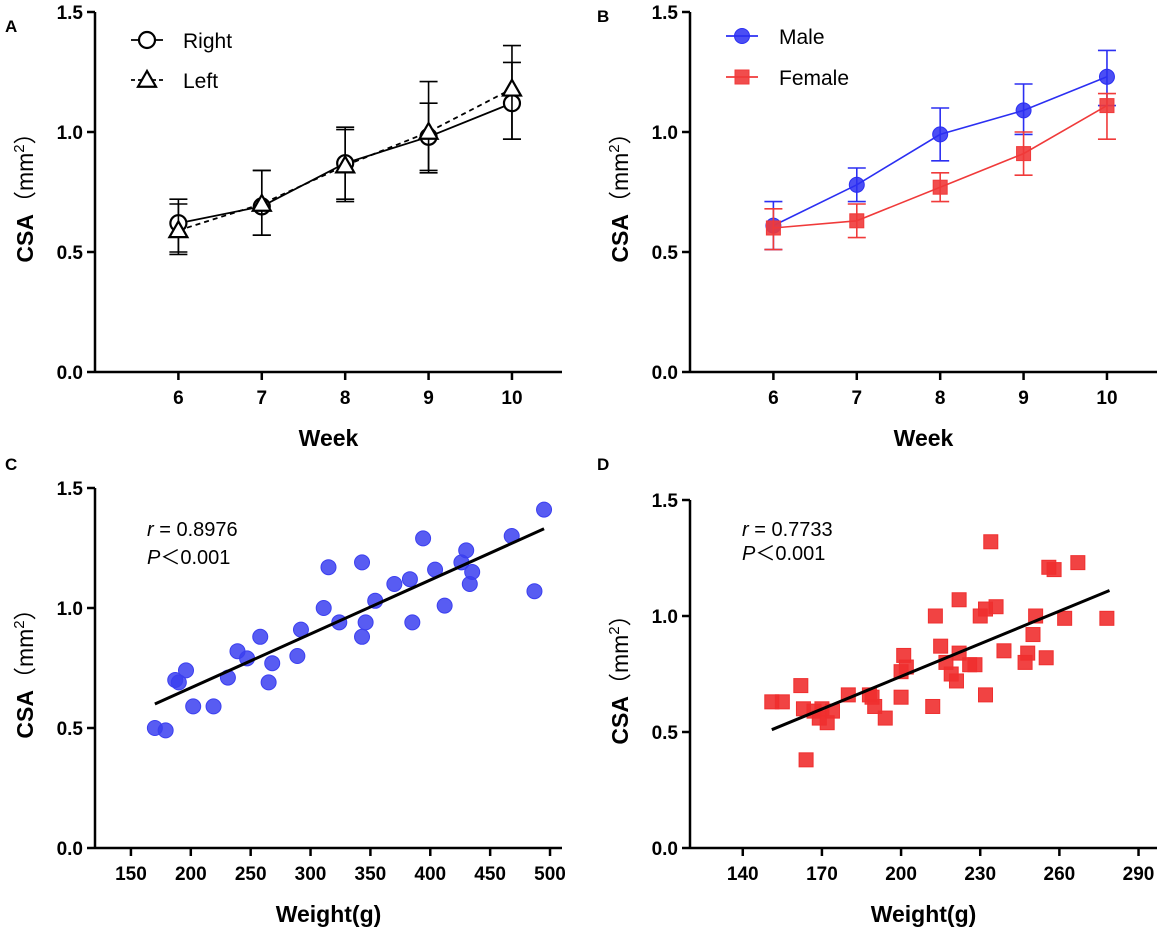 Image resolution: width=1169 pixels, height=929 pixels. Describe the element at coordinates (174, 80) in the screenshot. I see `legend-item-left: Left` at that location.